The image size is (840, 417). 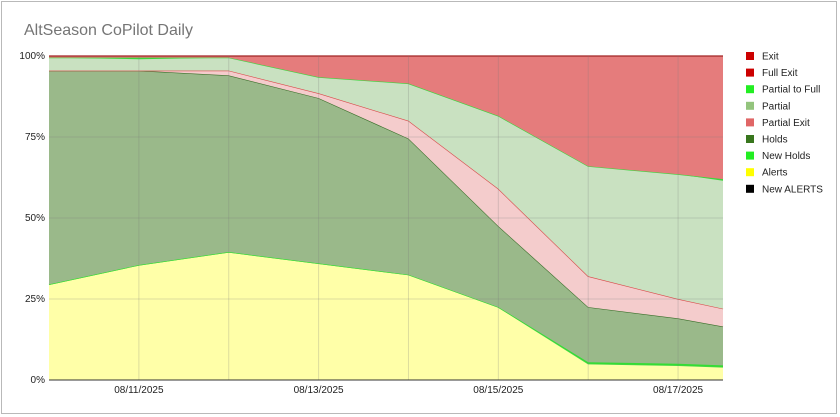 I want to click on legend-swatch-new-holds, so click(x=750, y=155).